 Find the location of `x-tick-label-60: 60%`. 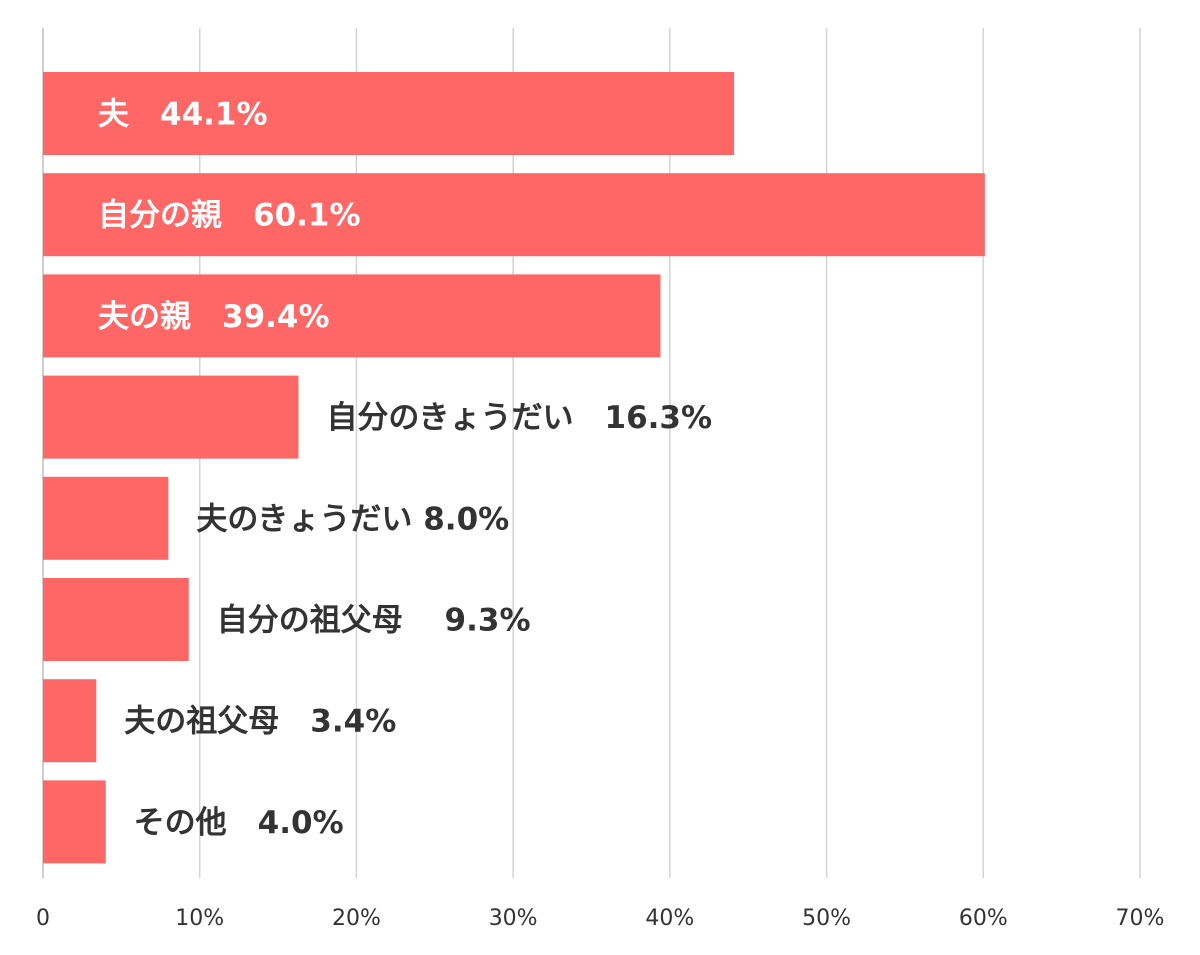

x-tick-label-60: 60% is located at coordinates (983, 918).